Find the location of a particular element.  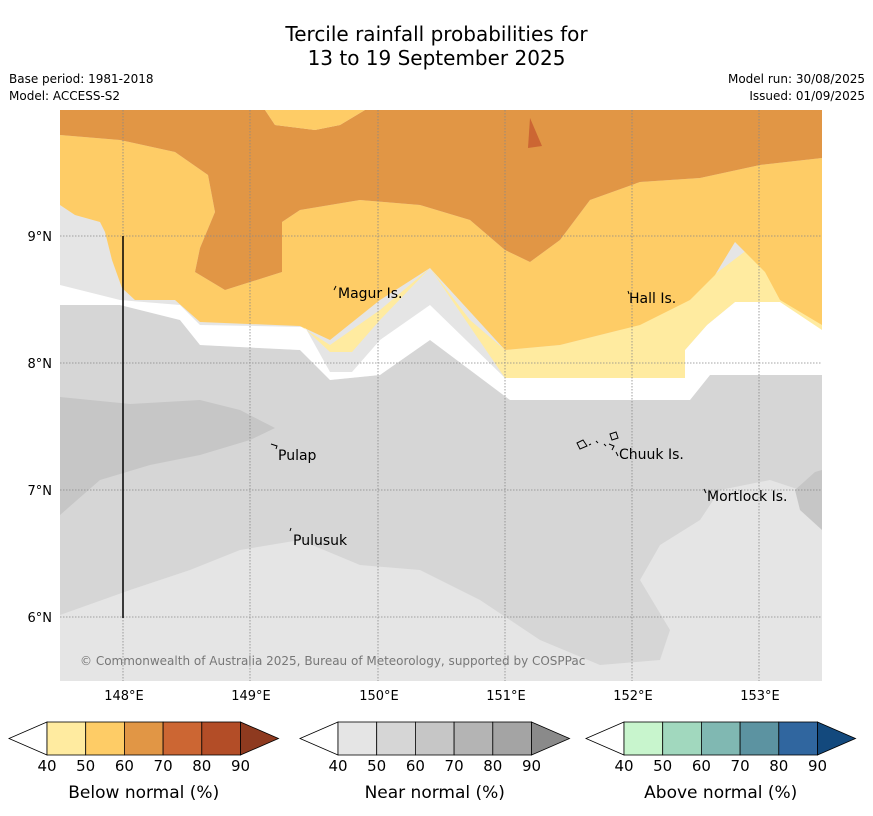

mortlock-island-shape is located at coordinates (705, 491).